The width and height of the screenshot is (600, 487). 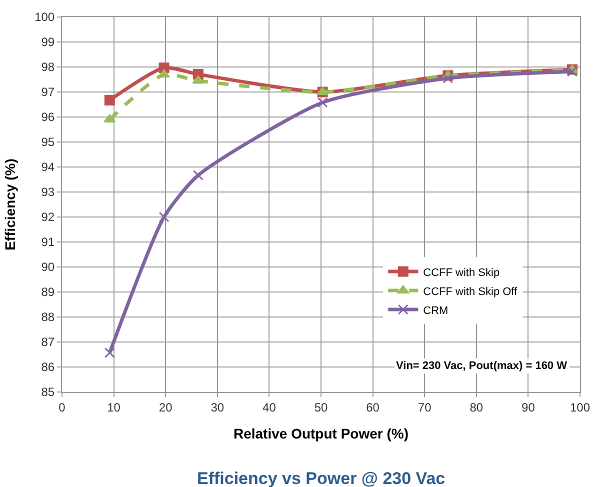 I want to click on x-axis-title: Relative Output Power (%), so click(x=321, y=434).